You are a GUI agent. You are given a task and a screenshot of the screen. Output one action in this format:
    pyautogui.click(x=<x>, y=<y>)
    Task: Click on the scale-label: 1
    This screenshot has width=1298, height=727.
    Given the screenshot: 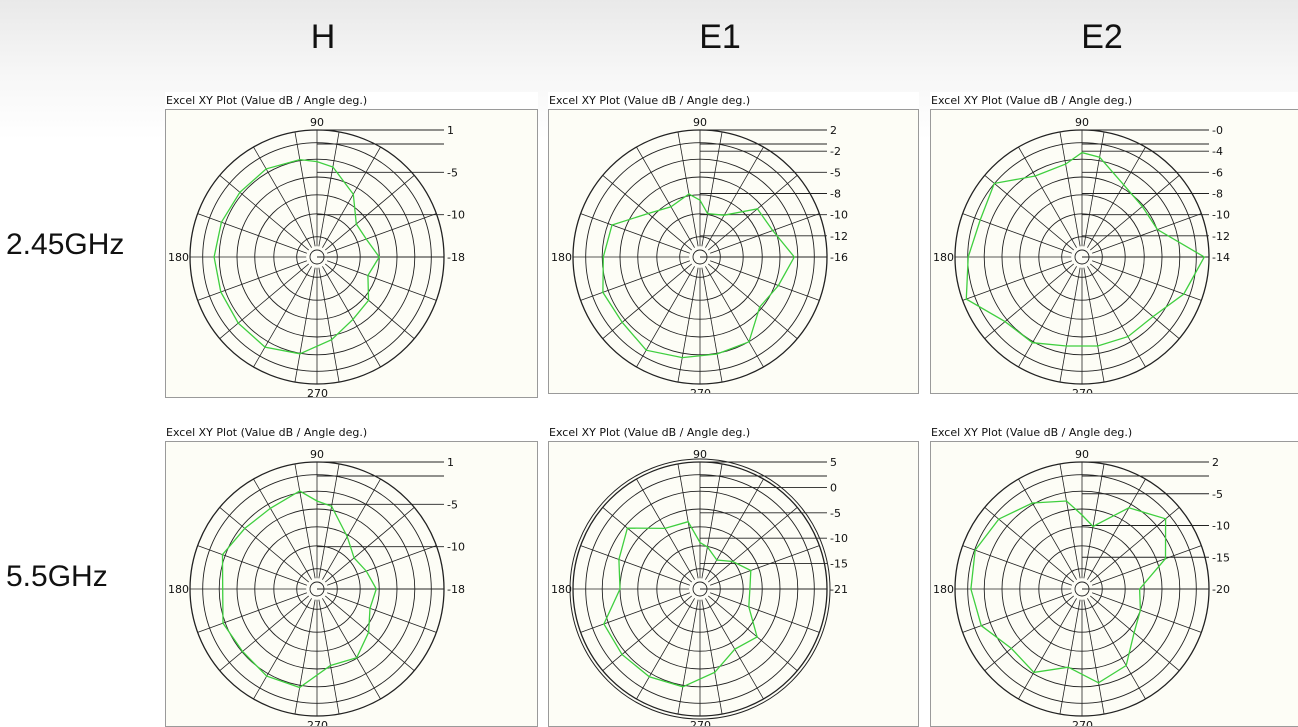 What is the action you would take?
    pyautogui.click(x=450, y=130)
    